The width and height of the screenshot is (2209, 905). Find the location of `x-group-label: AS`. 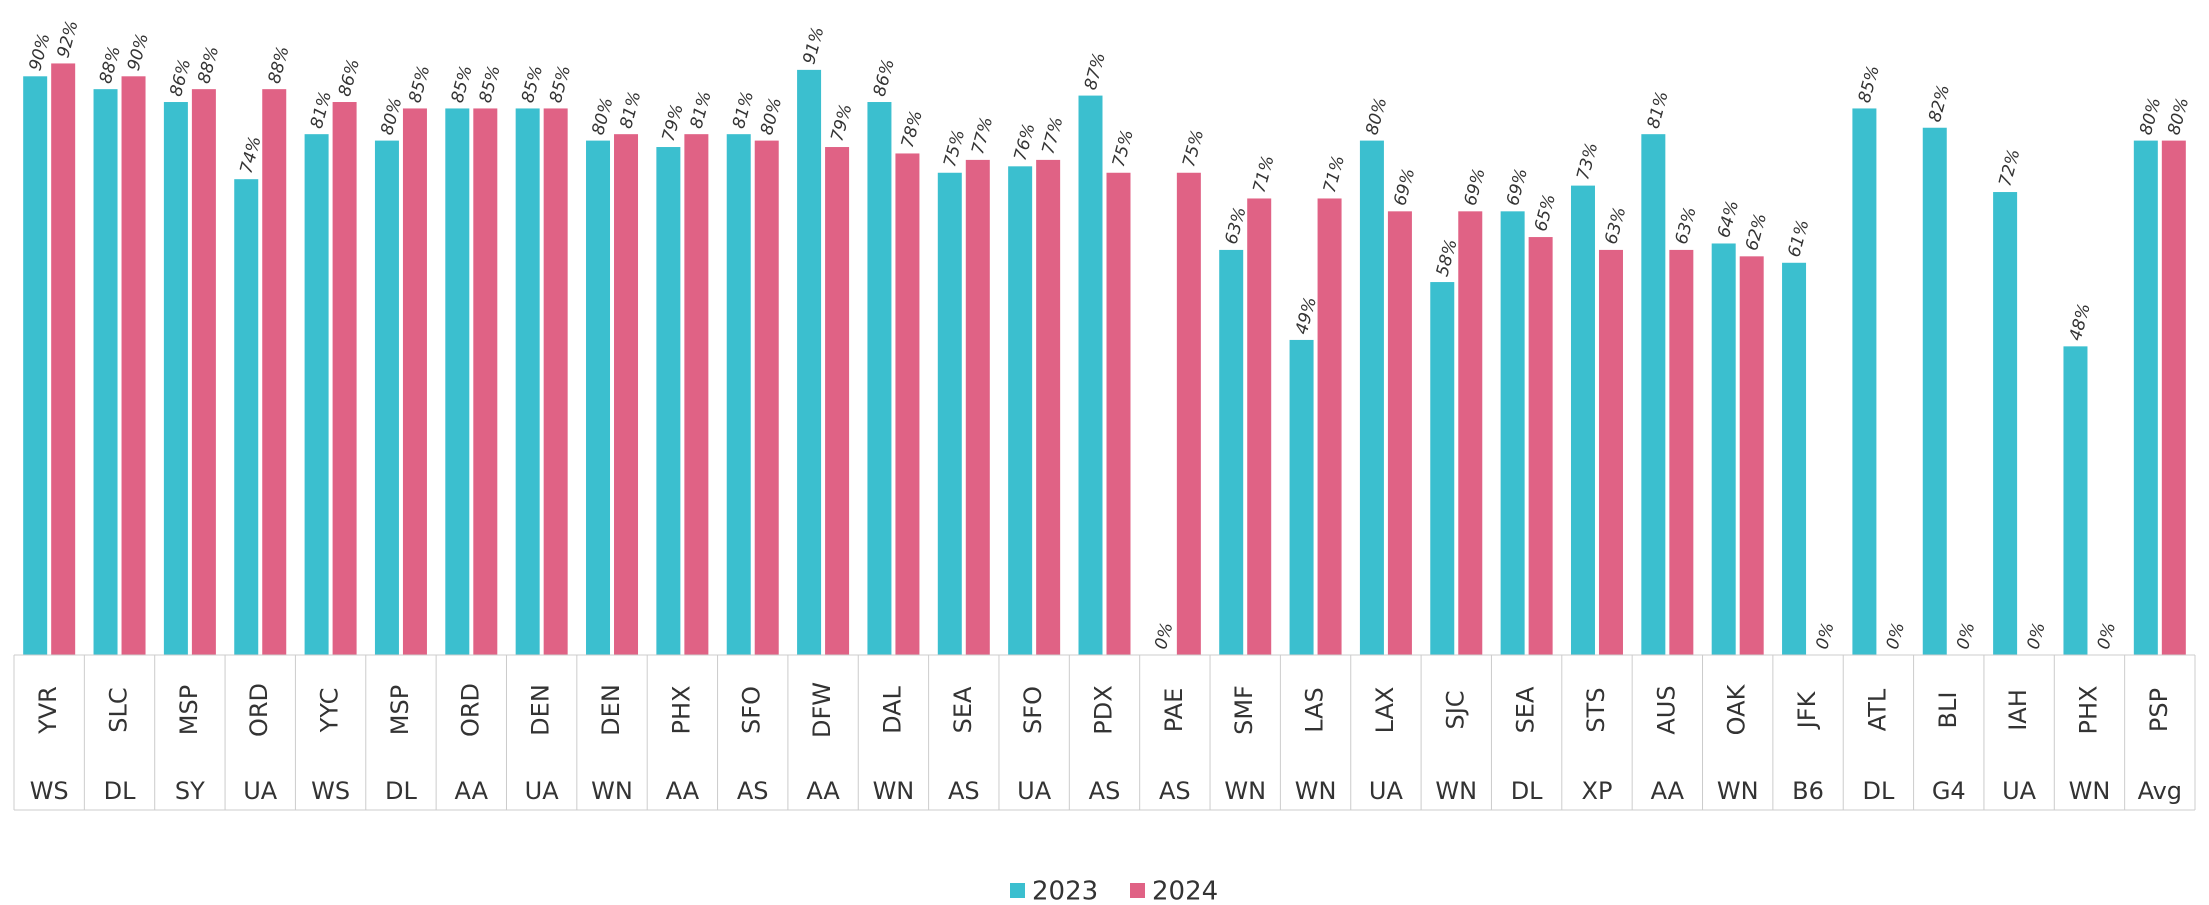

x-group-label: AS is located at coordinates (753, 791).